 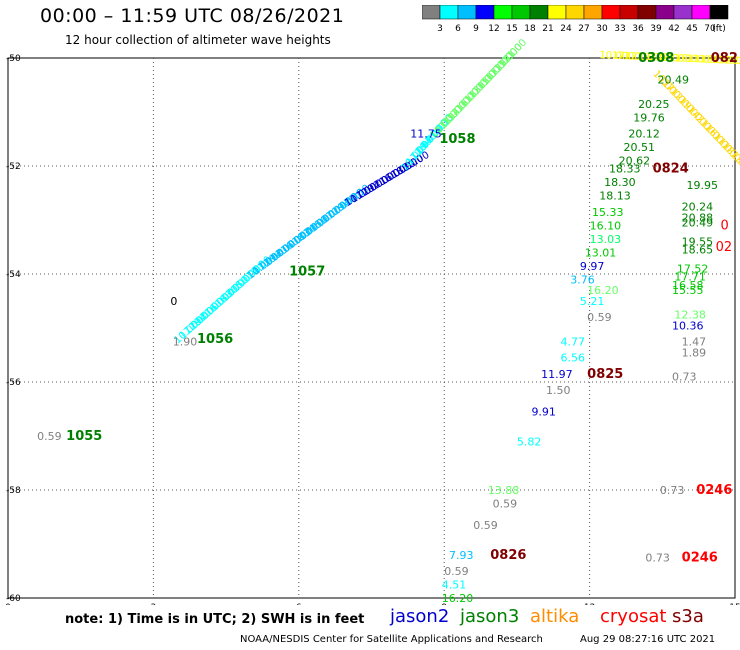 What do you see at coordinates (664, 58) in the screenshot?
I see `track-mark: 14.00` at bounding box center [664, 58].